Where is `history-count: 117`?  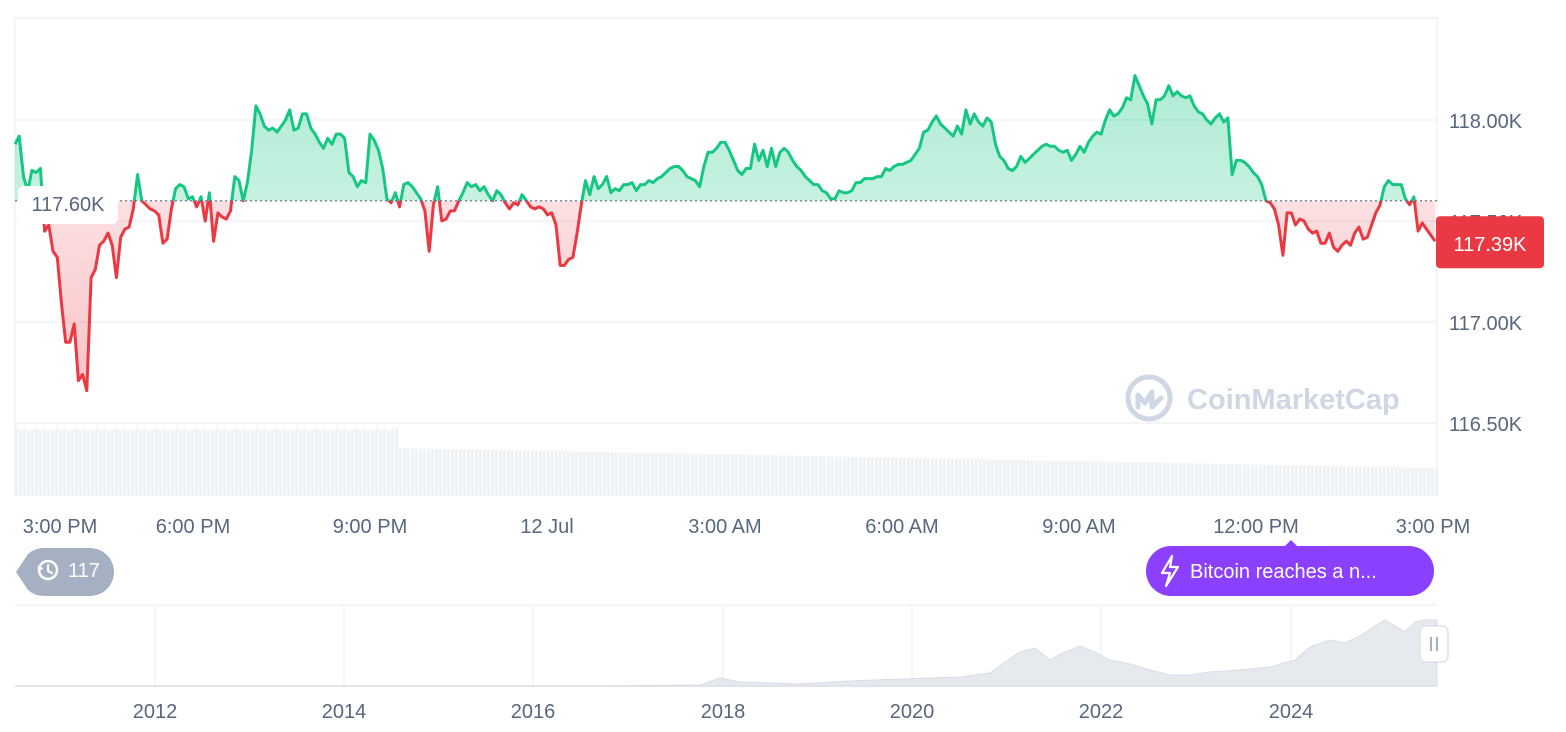
history-count: 117 is located at coordinates (84, 571).